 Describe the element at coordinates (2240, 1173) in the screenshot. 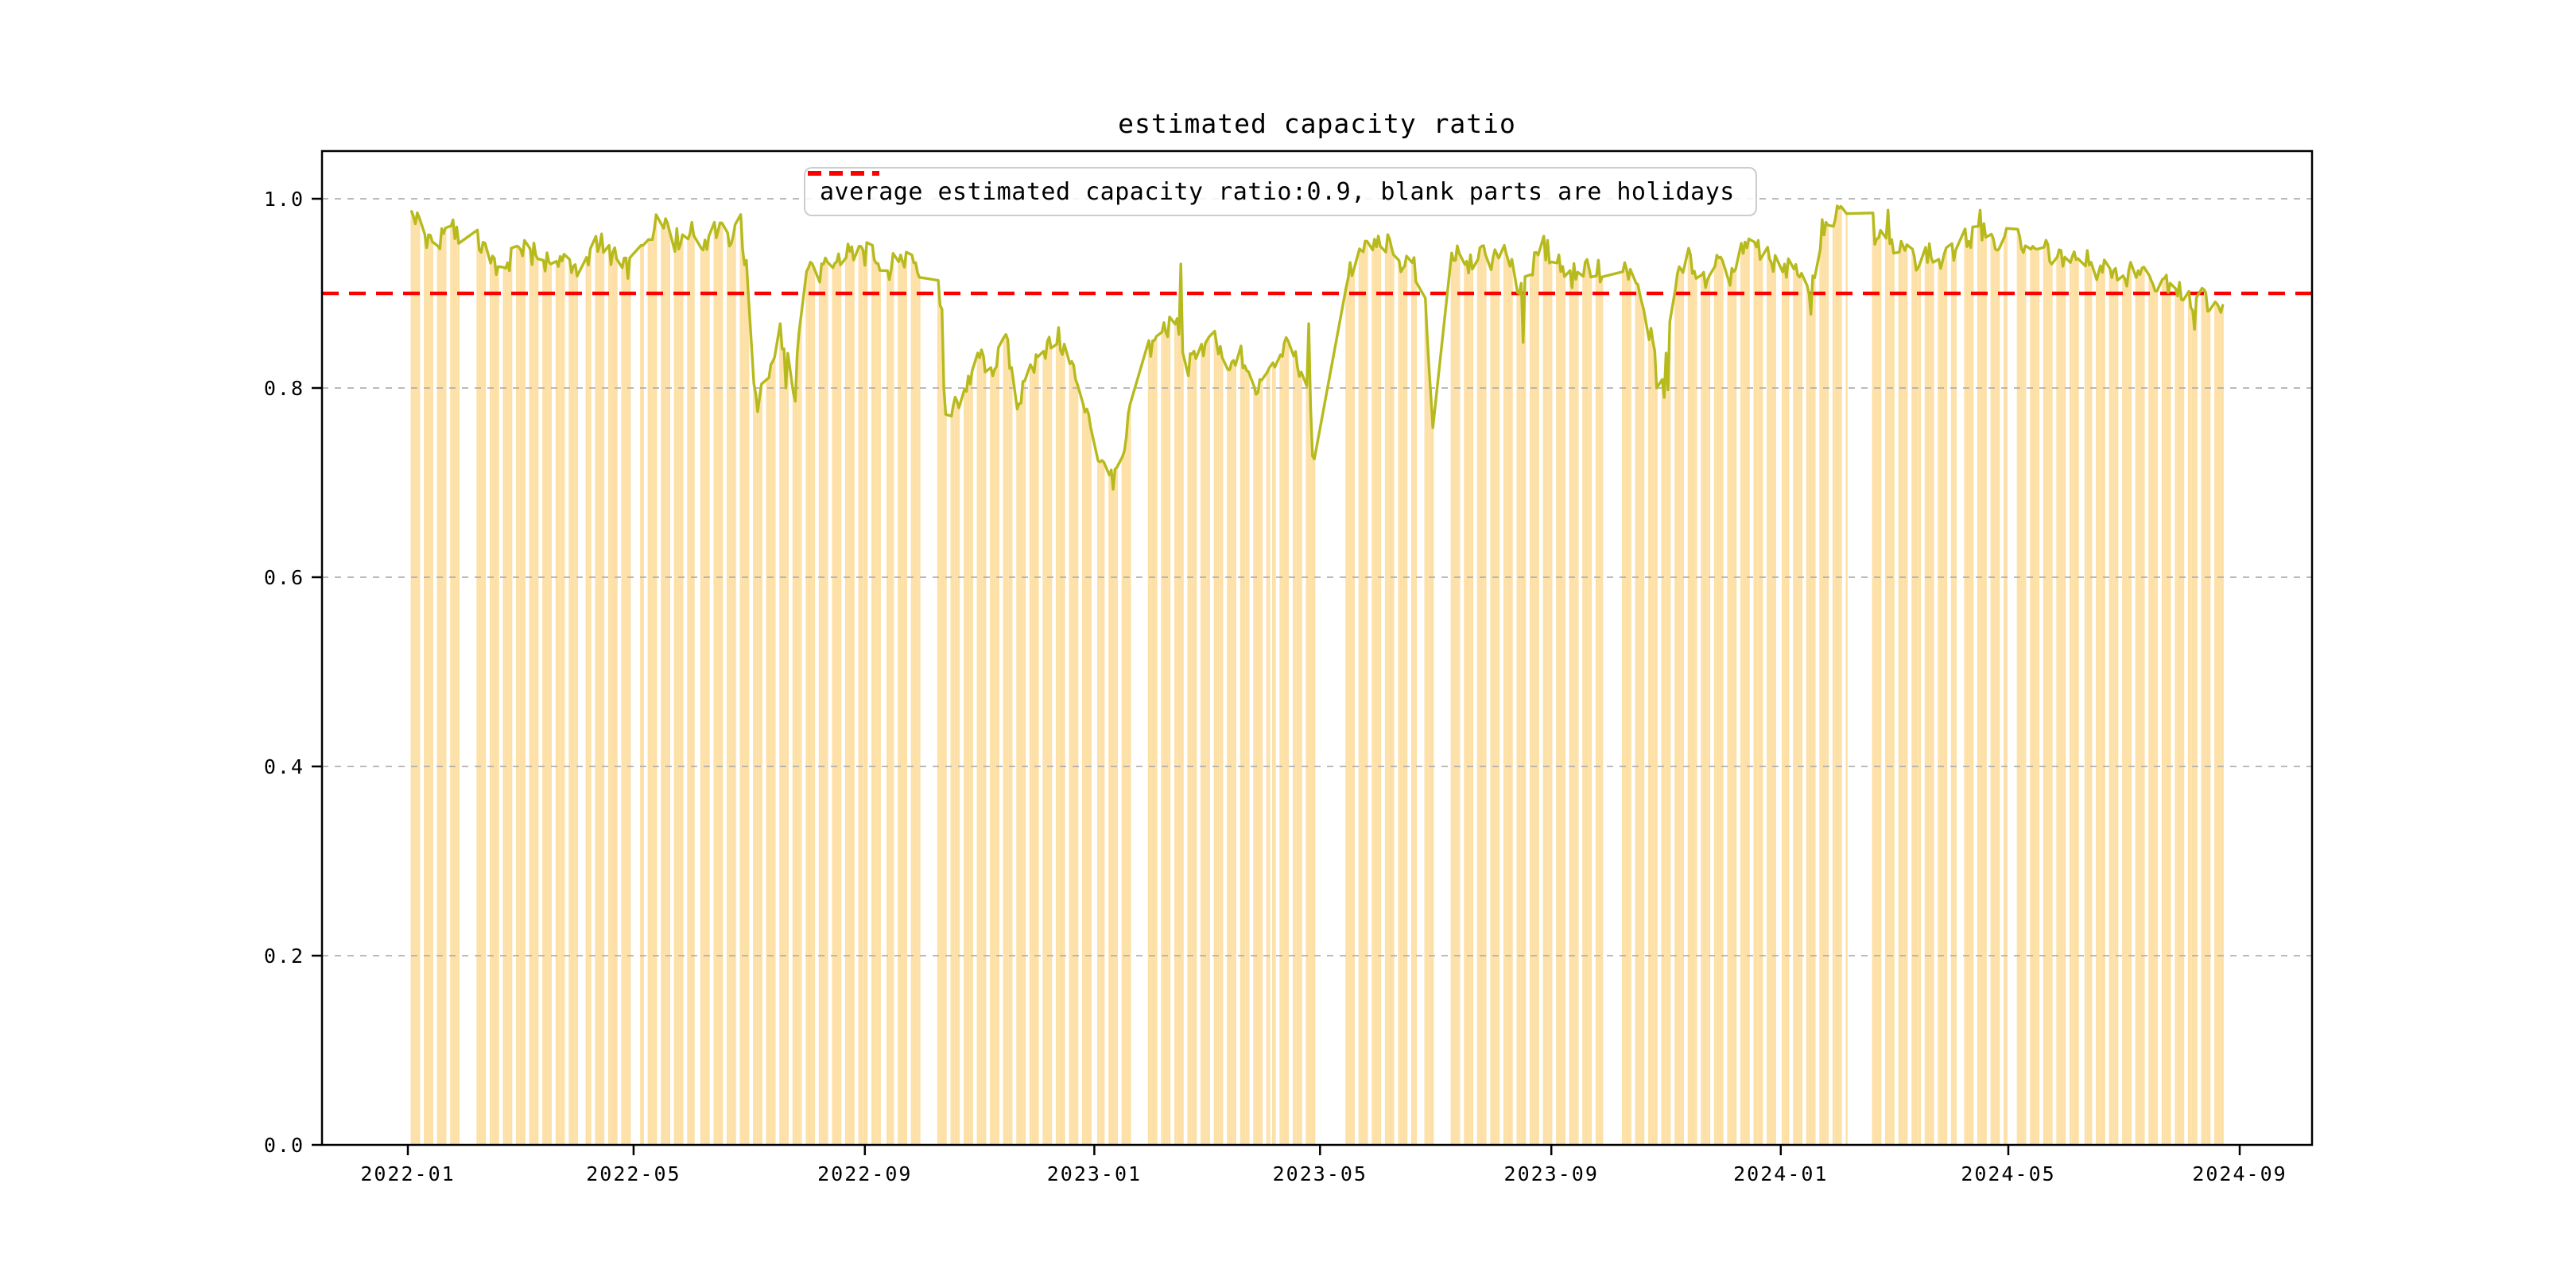

I see `x-tick-label: 2024-09` at that location.